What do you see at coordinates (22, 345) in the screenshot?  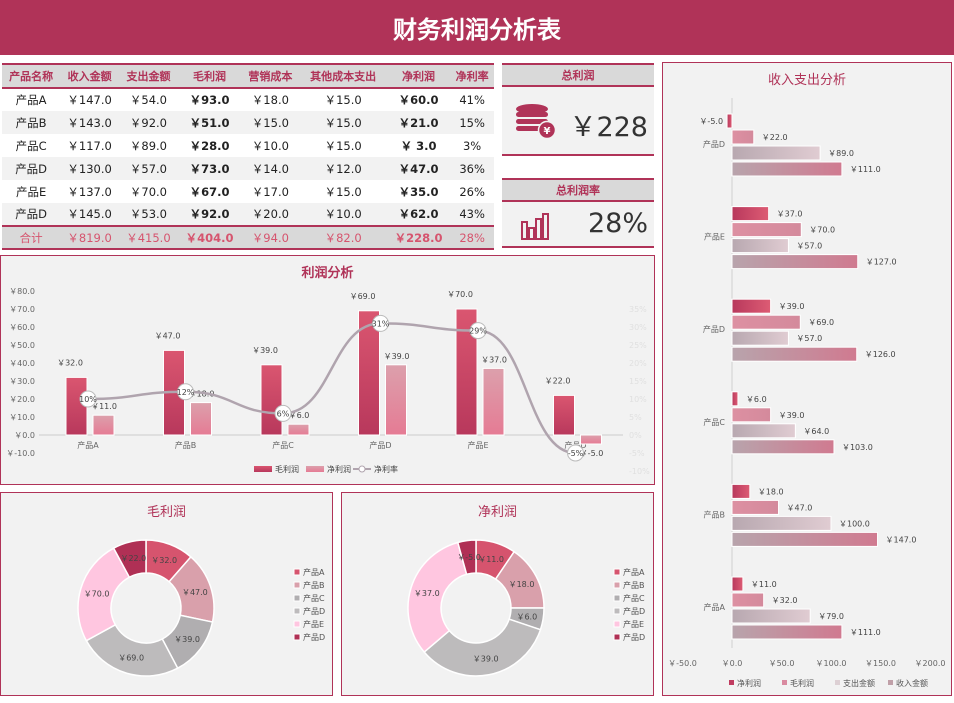 I see `y-tick-label: ￥50.0` at bounding box center [22, 345].